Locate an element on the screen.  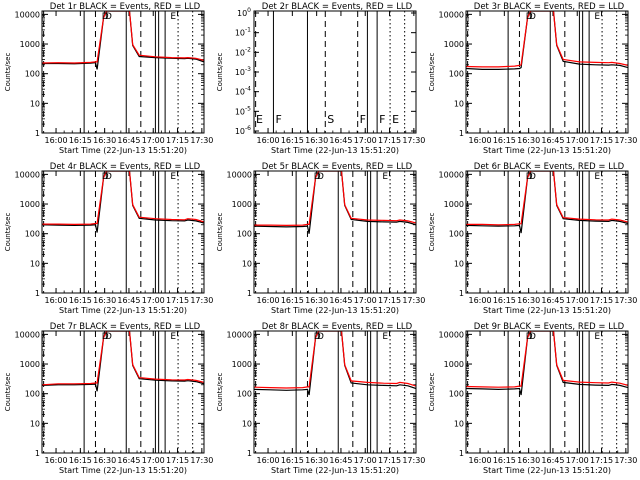
panel-title: Det 9r BLACK = Events, RED = LLD is located at coordinates (549, 327).